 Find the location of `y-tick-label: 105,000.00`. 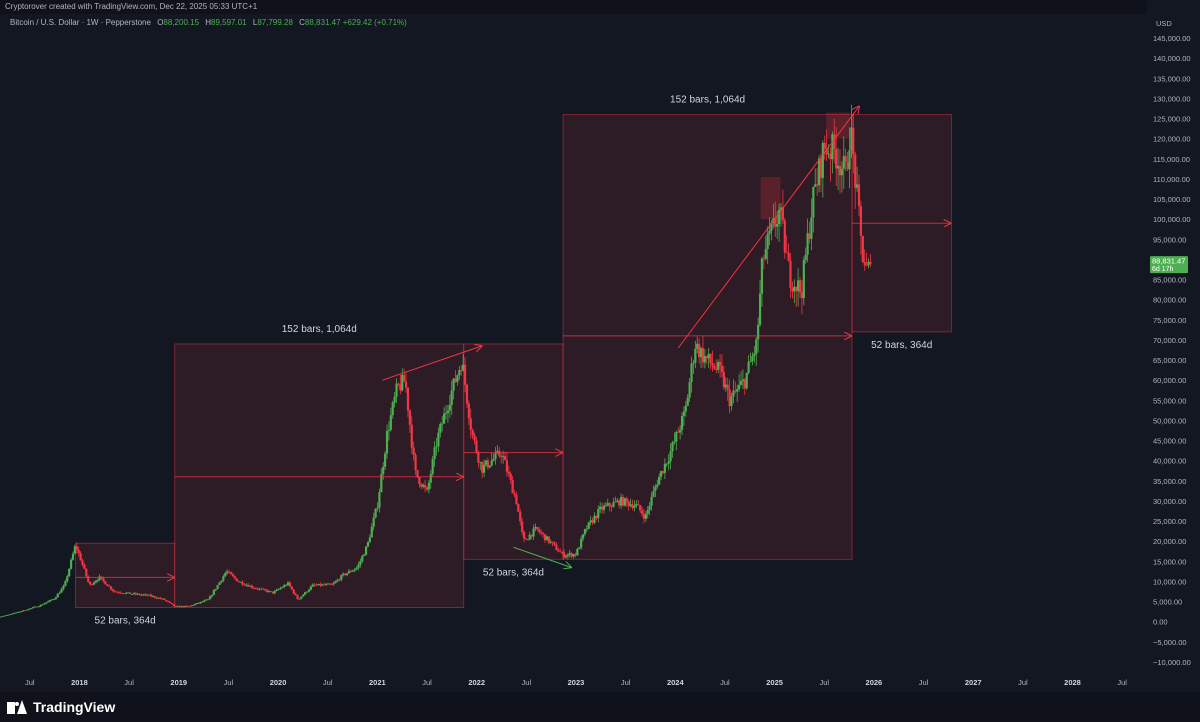

y-tick-label: 105,000.00 is located at coordinates (1172, 199).